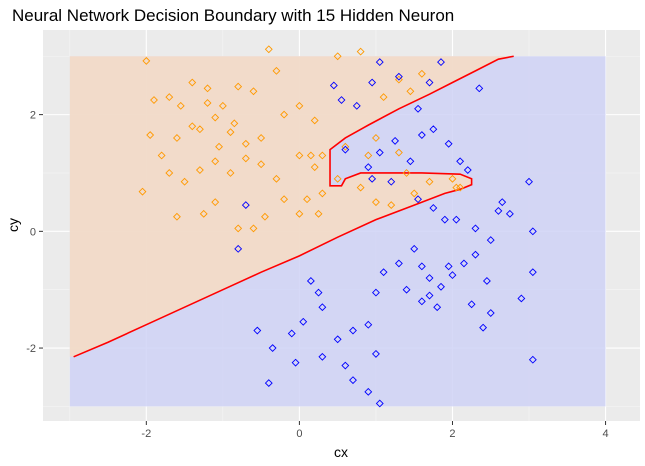 This screenshot has width=645, height=466. I want to click on x-tick-label: 4, so click(605, 434).